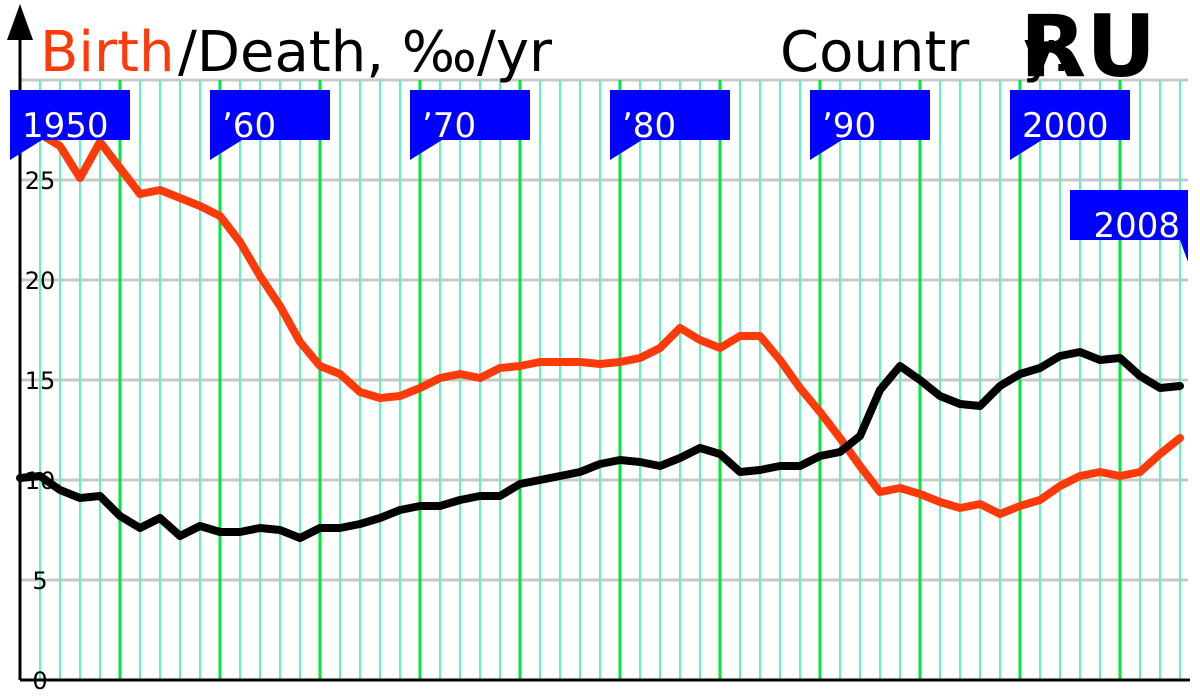  I want to click on decade-flag-1960: ’60, so click(270, 125).